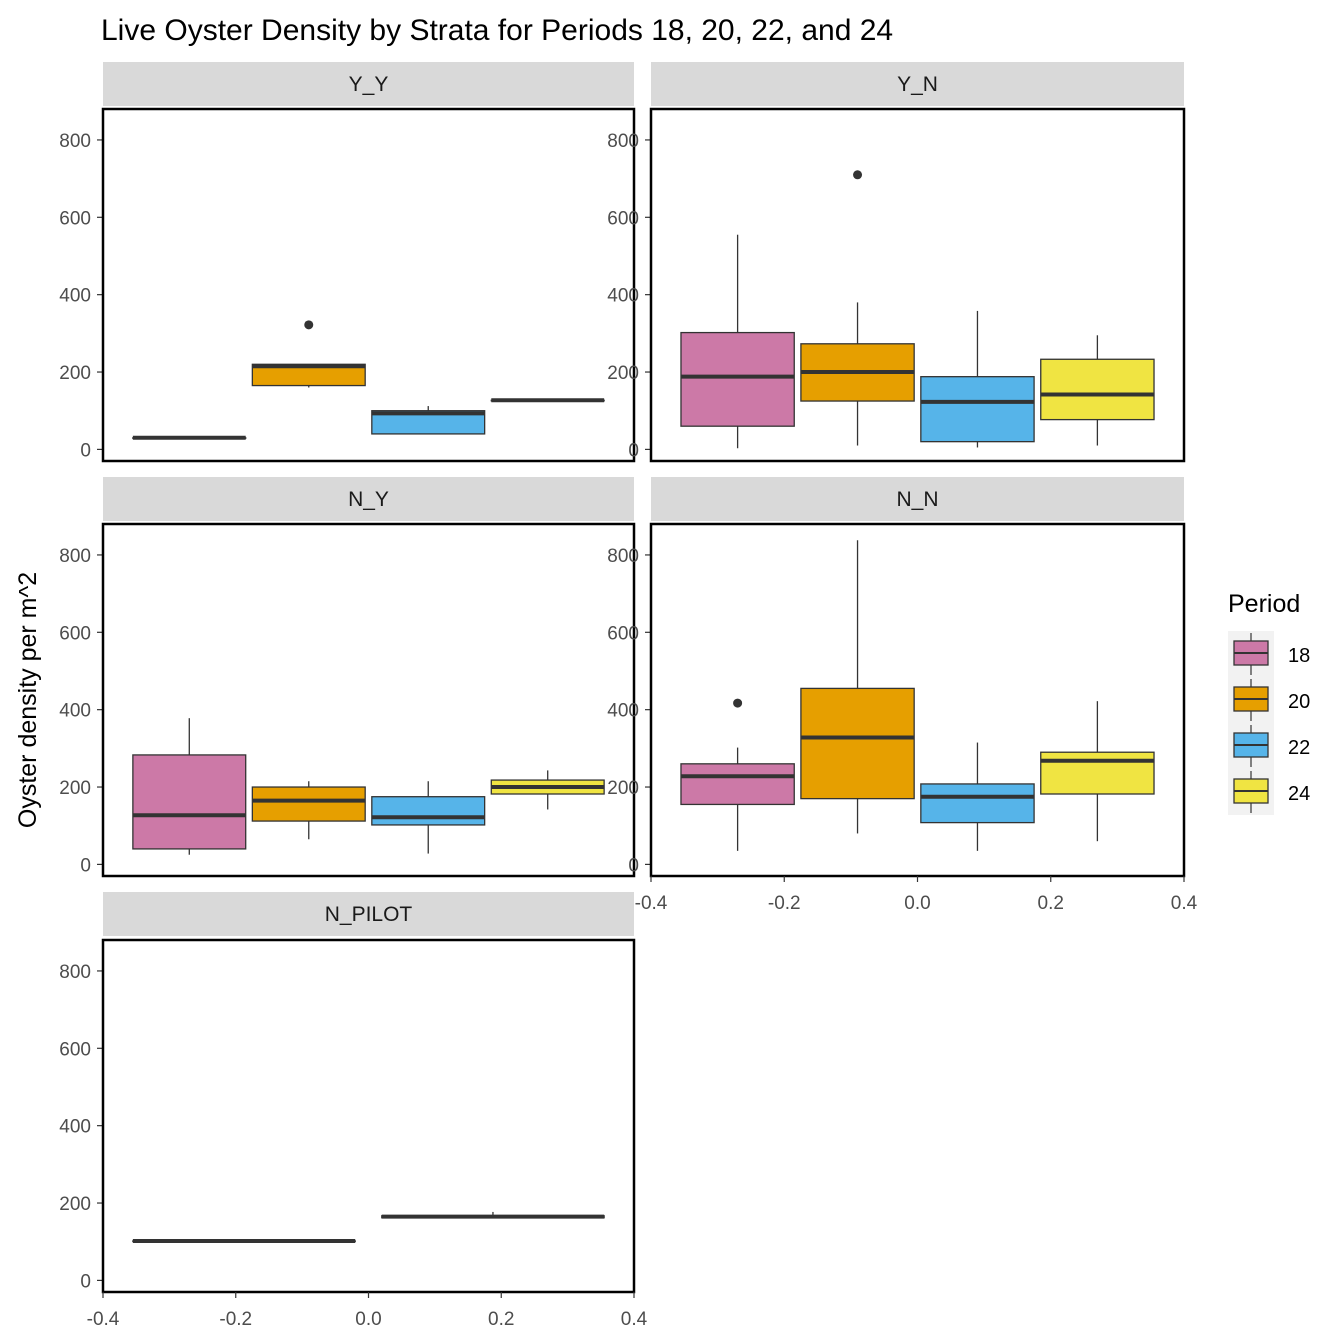 This screenshot has width=1344, height=1344. I want to click on panel-n-y: N_Y 0 200 400 600 800, so click(347, 677).